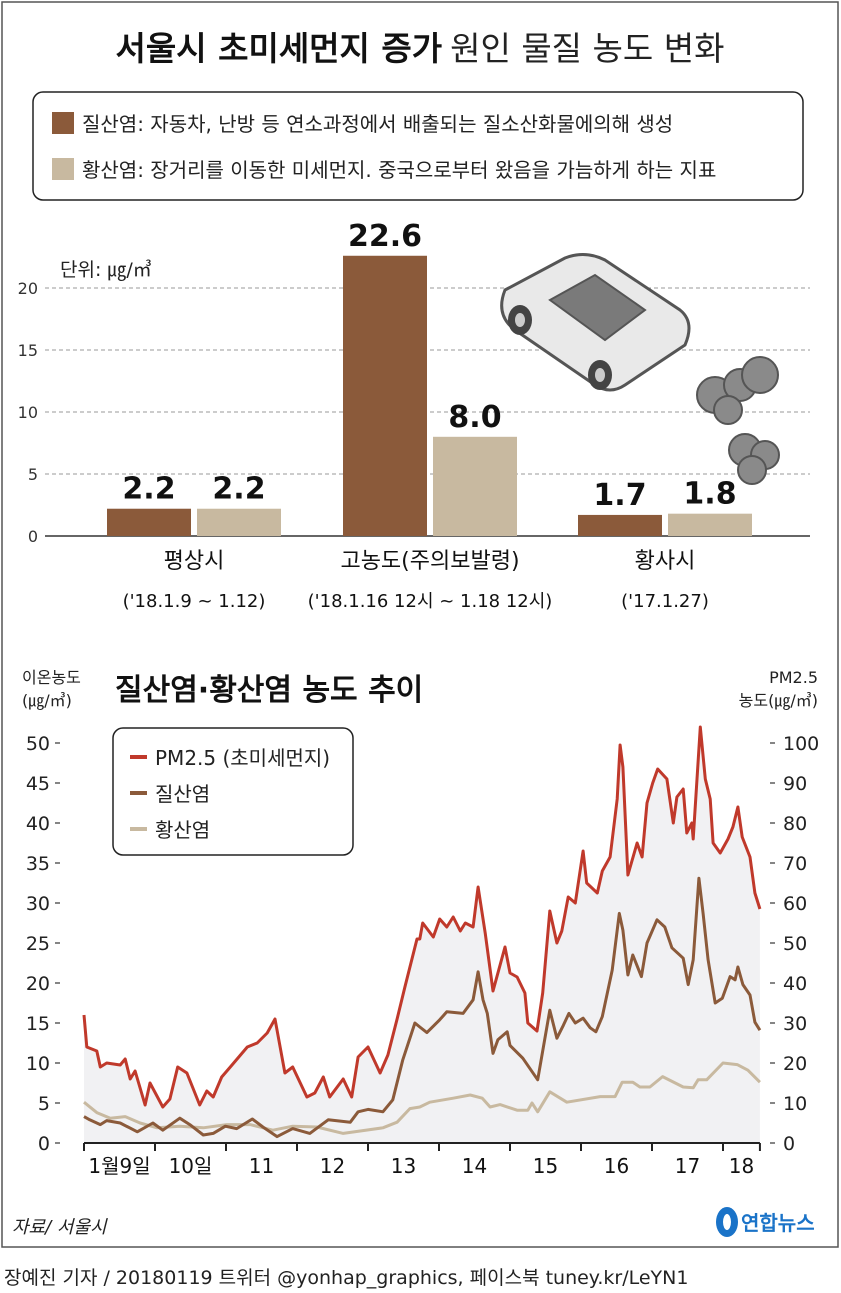 This screenshot has width=841, height=1293. Describe the element at coordinates (793, 677) in the screenshot. I see `right-axis-label: PM2.5` at that location.